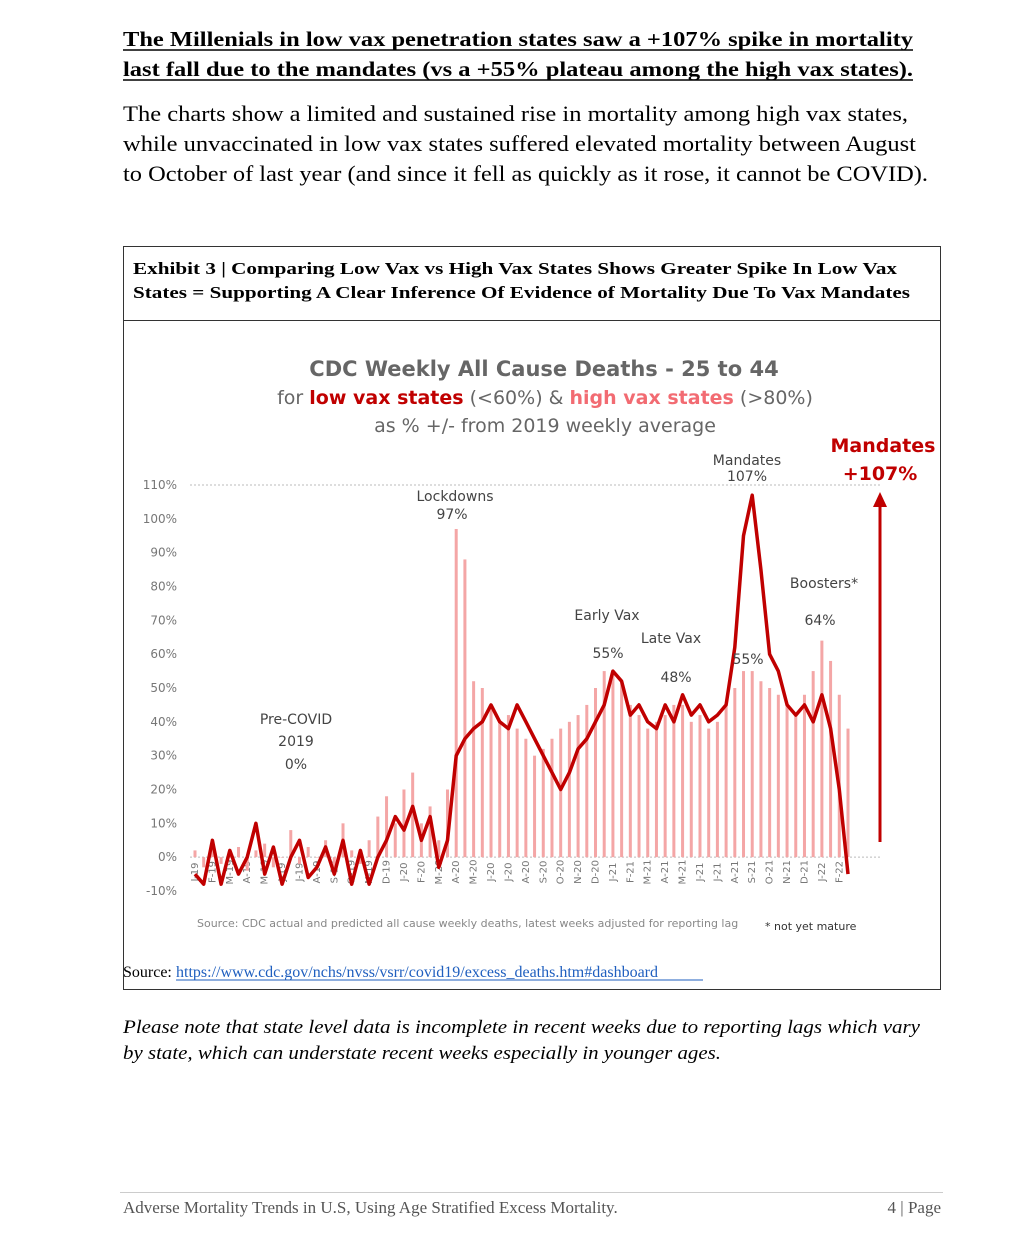 This screenshot has width=1025, height=1255. I want to click on annotation: Late Vax, so click(671, 639).